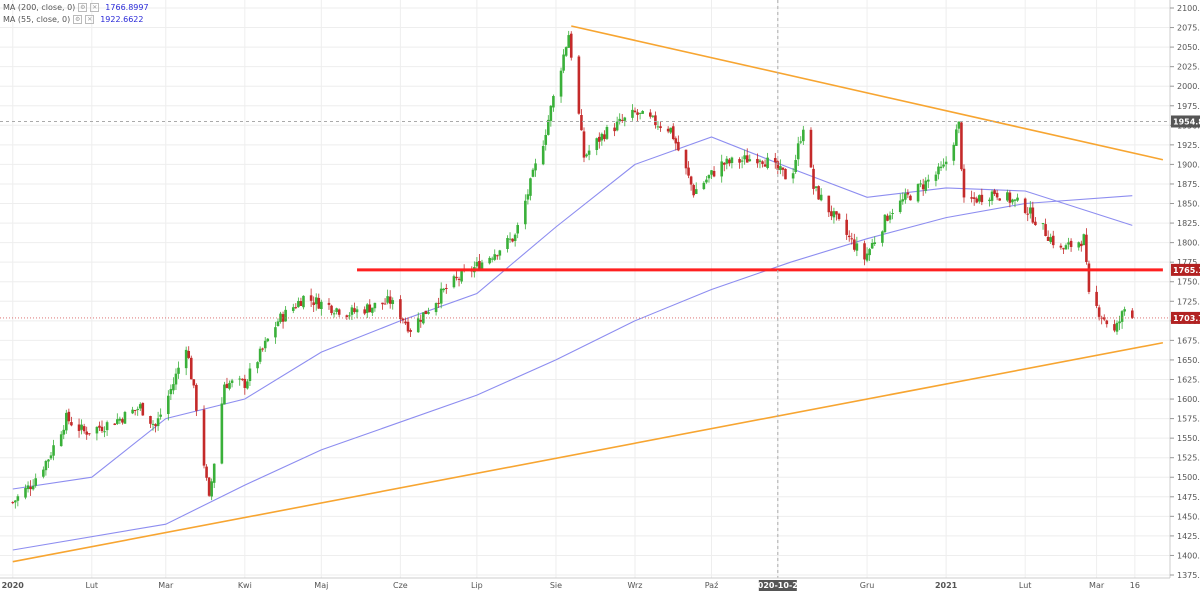  What do you see at coordinates (1188, 145) in the screenshot?
I see `price-tick-label: 1925.00` at bounding box center [1188, 145].